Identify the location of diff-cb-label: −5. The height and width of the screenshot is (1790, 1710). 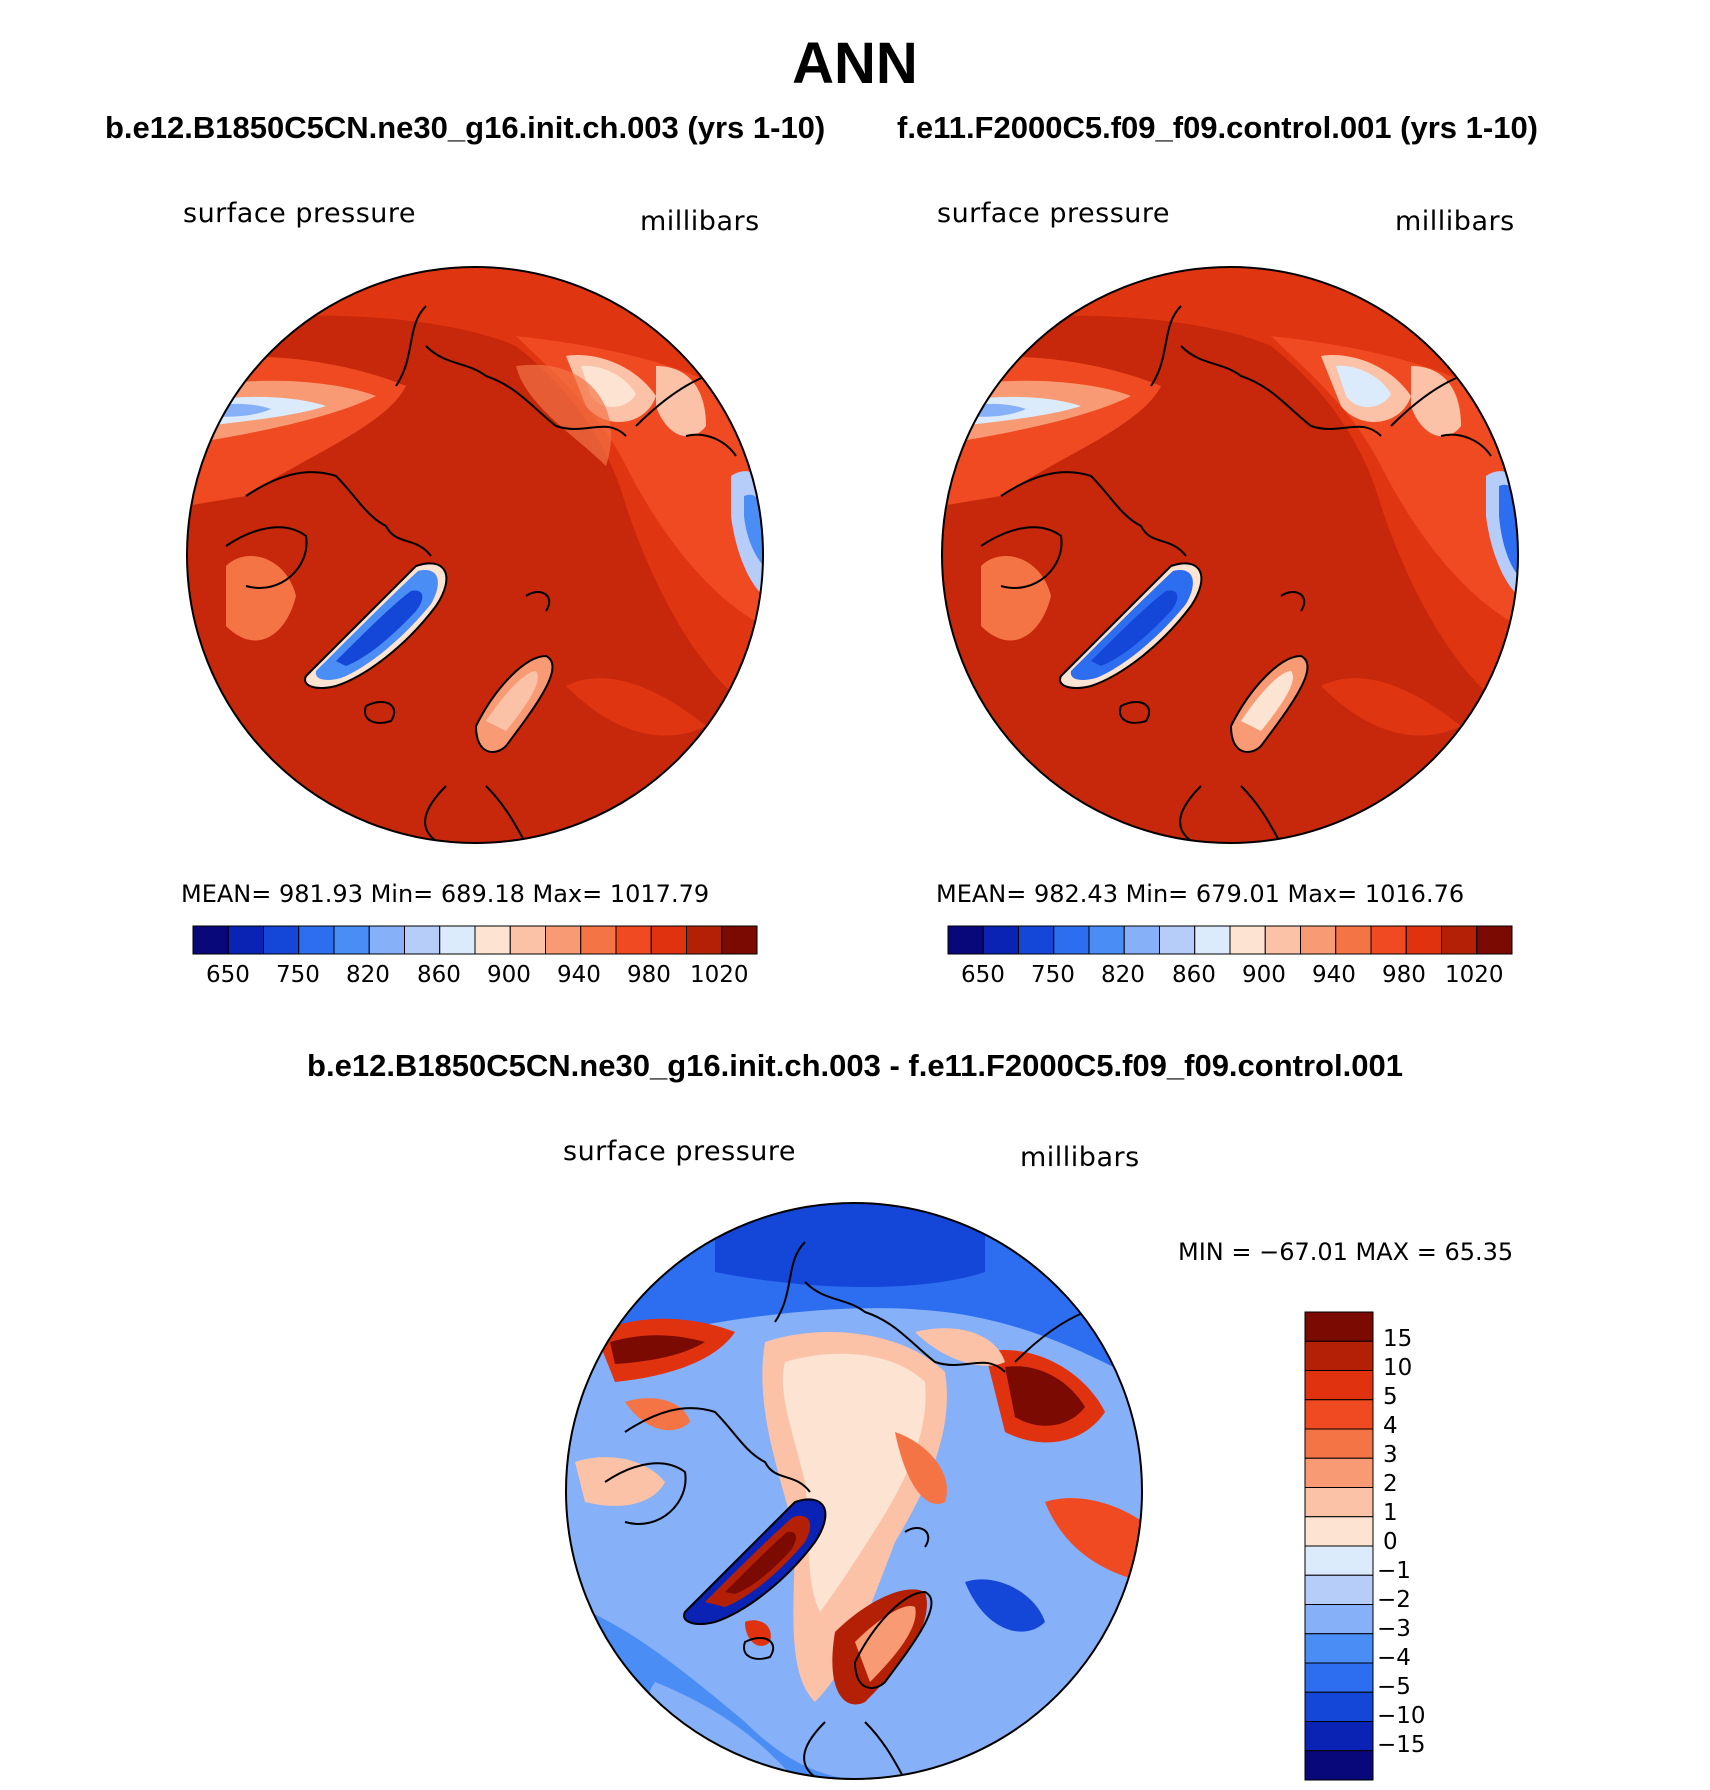
(1394, 1687).